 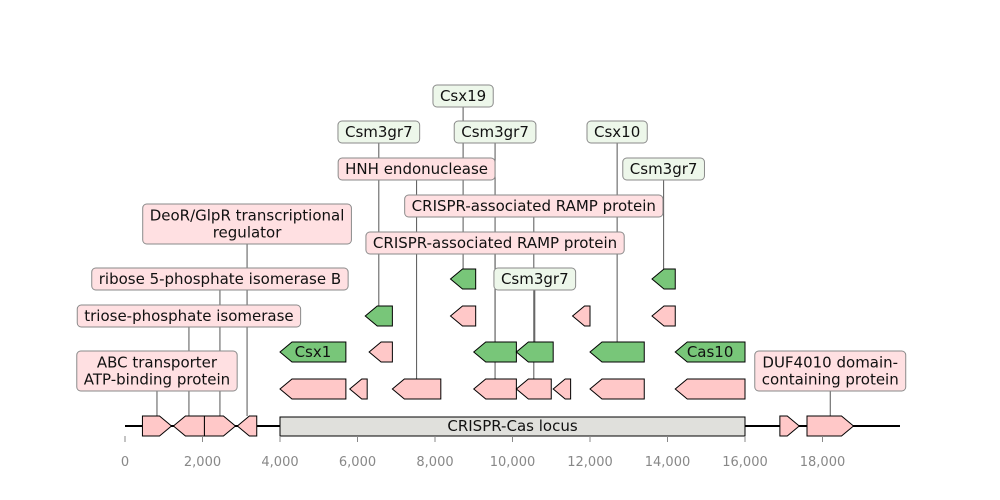 What do you see at coordinates (830, 426) in the screenshot?
I see `feature-arrow-f26` at bounding box center [830, 426].